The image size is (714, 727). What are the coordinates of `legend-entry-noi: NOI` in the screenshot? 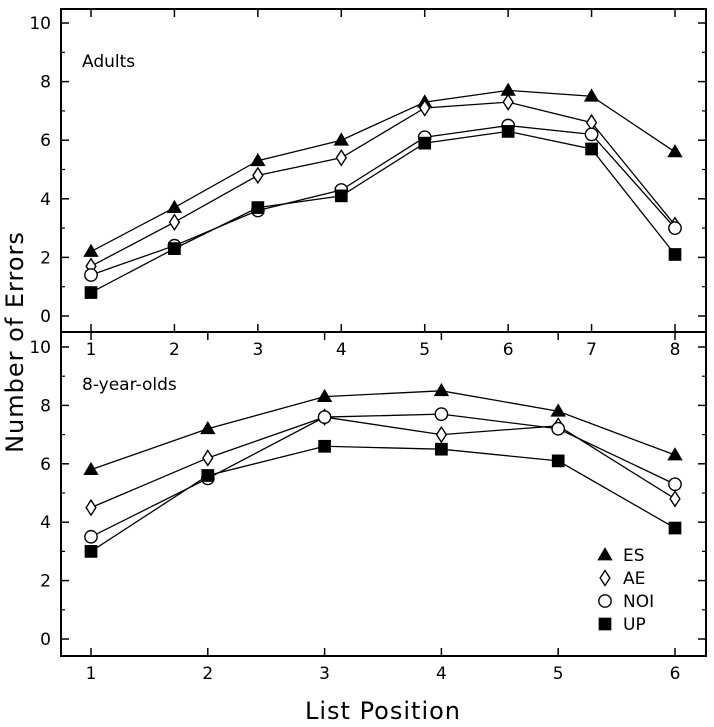 It's located at (626, 602).